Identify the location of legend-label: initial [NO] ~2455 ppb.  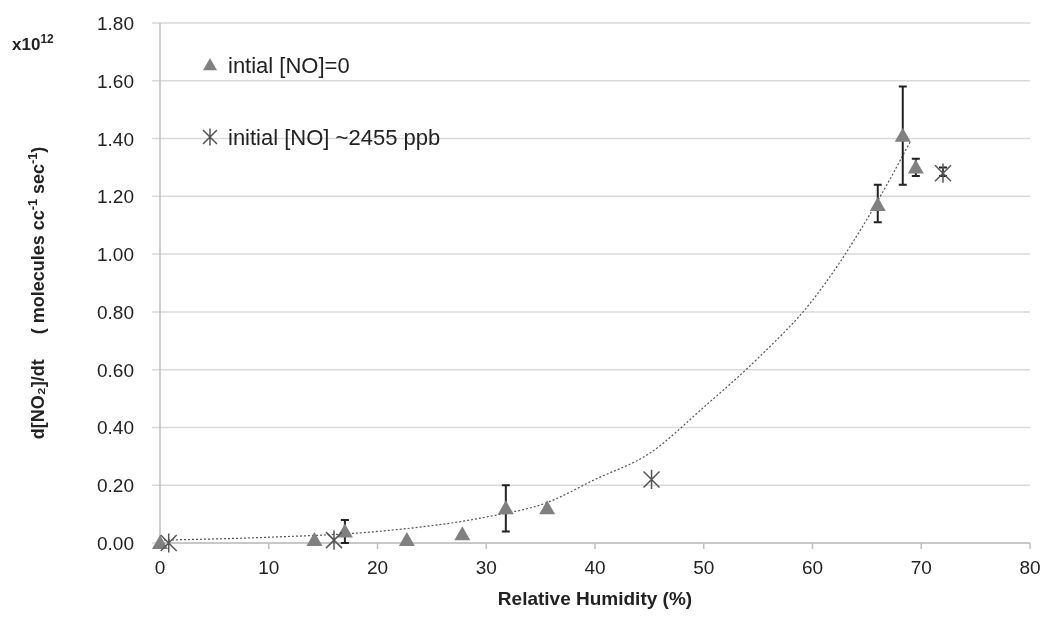
(334, 137).